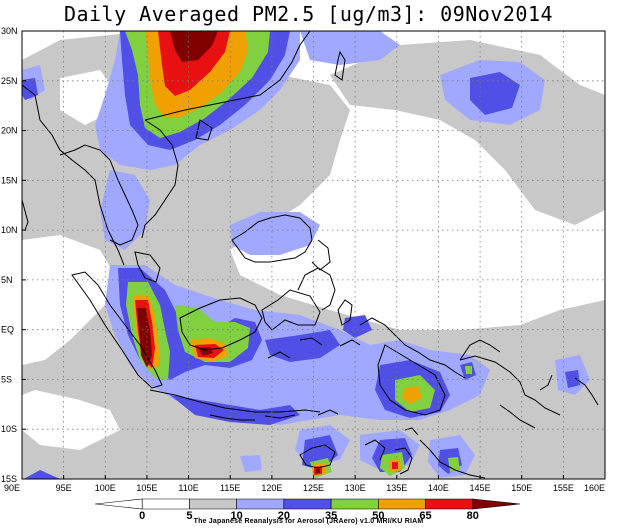 This screenshot has height=529, width=617. Describe the element at coordinates (13, 255) in the screenshot. I see `latitude-axis: 30N 25N 20N 15N 10N 5N EQ 5S 10S 15S` at that location.